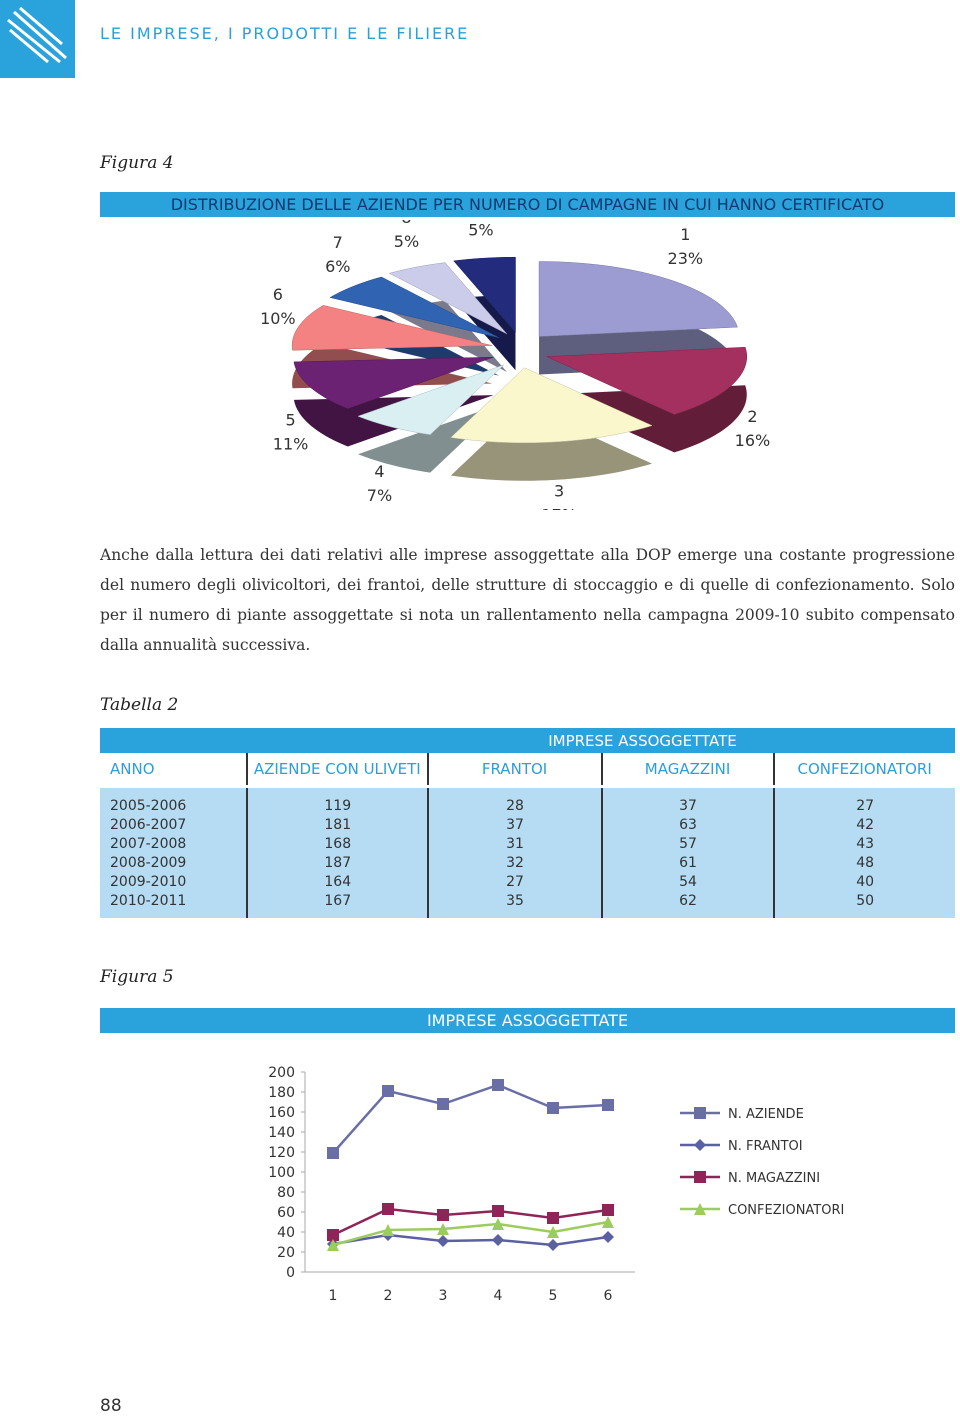 This screenshot has height=1416, width=960. Describe the element at coordinates (559, 508) in the screenshot. I see `pie-value-label: 17%` at that location.